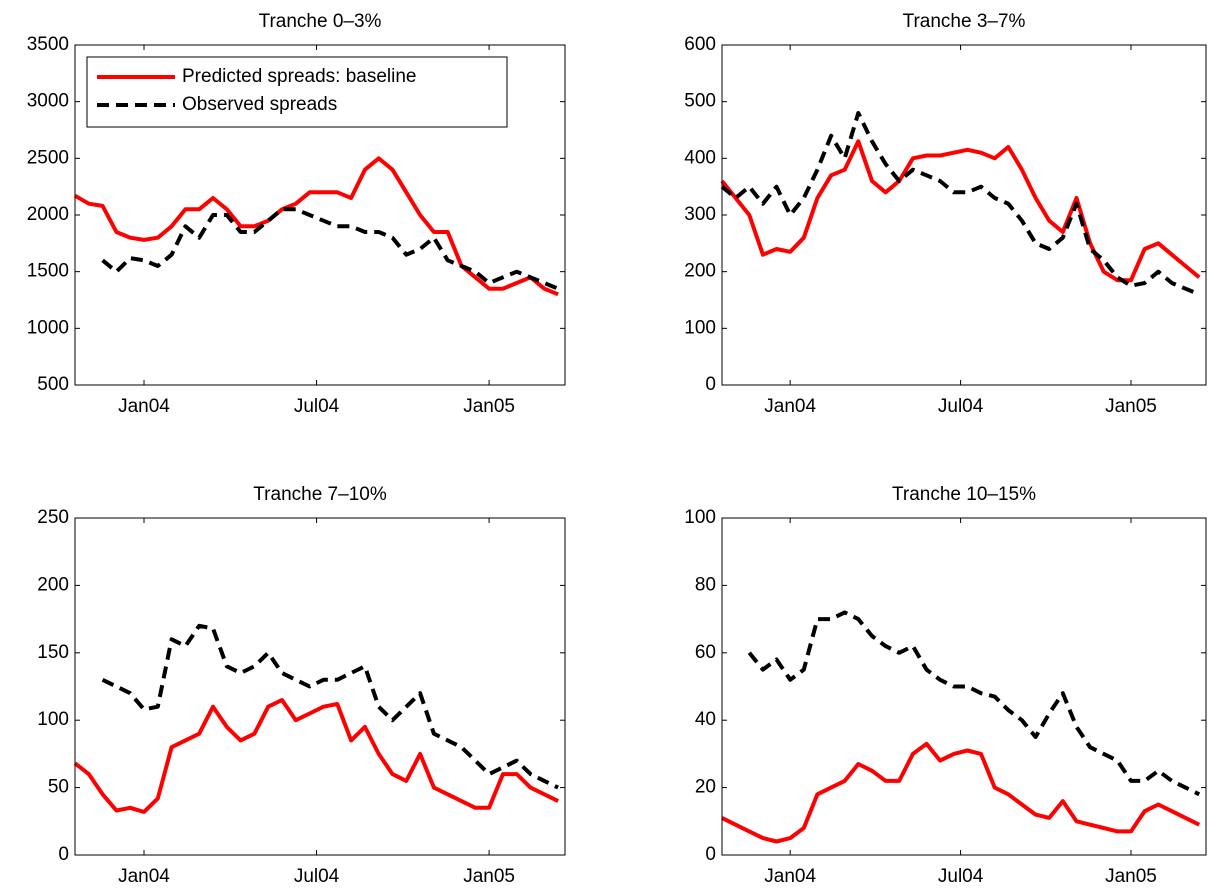 Image resolution: width=1216 pixels, height=892 pixels. What do you see at coordinates (299, 76) in the screenshot?
I see `legend-label: Predicted spreads: baseline` at bounding box center [299, 76].